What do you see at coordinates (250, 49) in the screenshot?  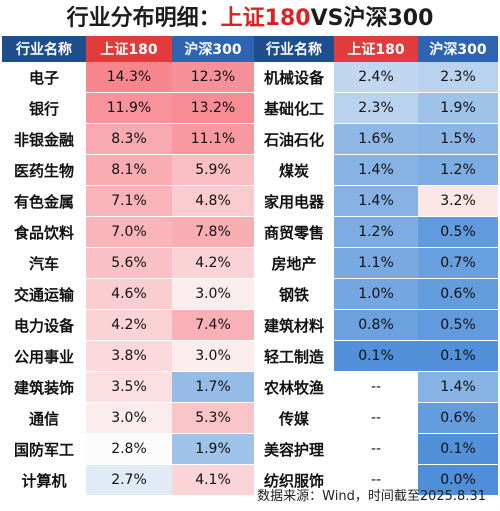 I see `header-row: 行业名称 上证180 沪深300 行业名称 上证180 沪深300` at bounding box center [250, 49].